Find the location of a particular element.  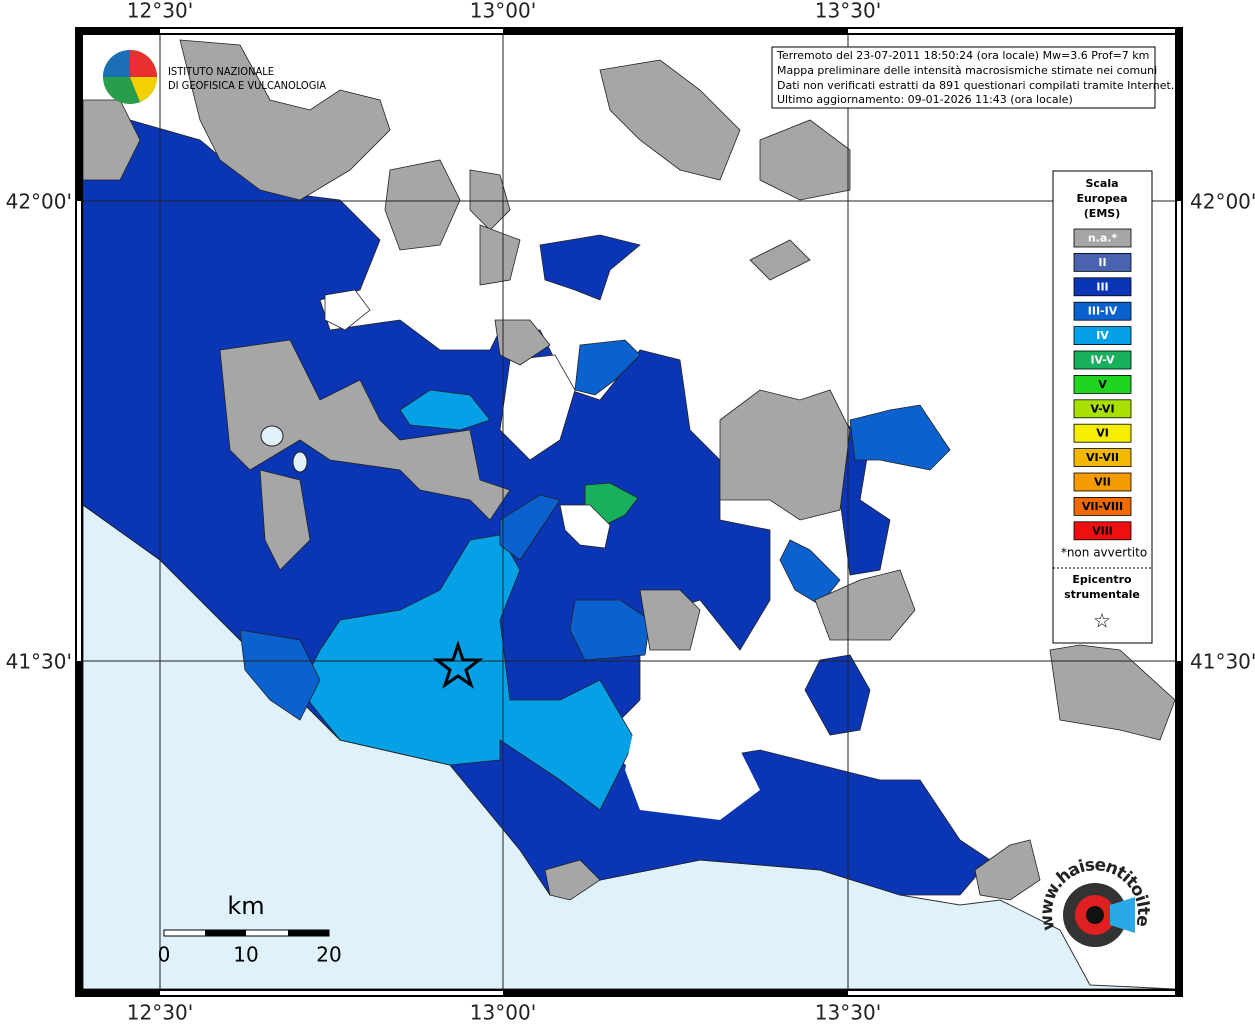

scale-label: 20 is located at coordinates (328, 955).